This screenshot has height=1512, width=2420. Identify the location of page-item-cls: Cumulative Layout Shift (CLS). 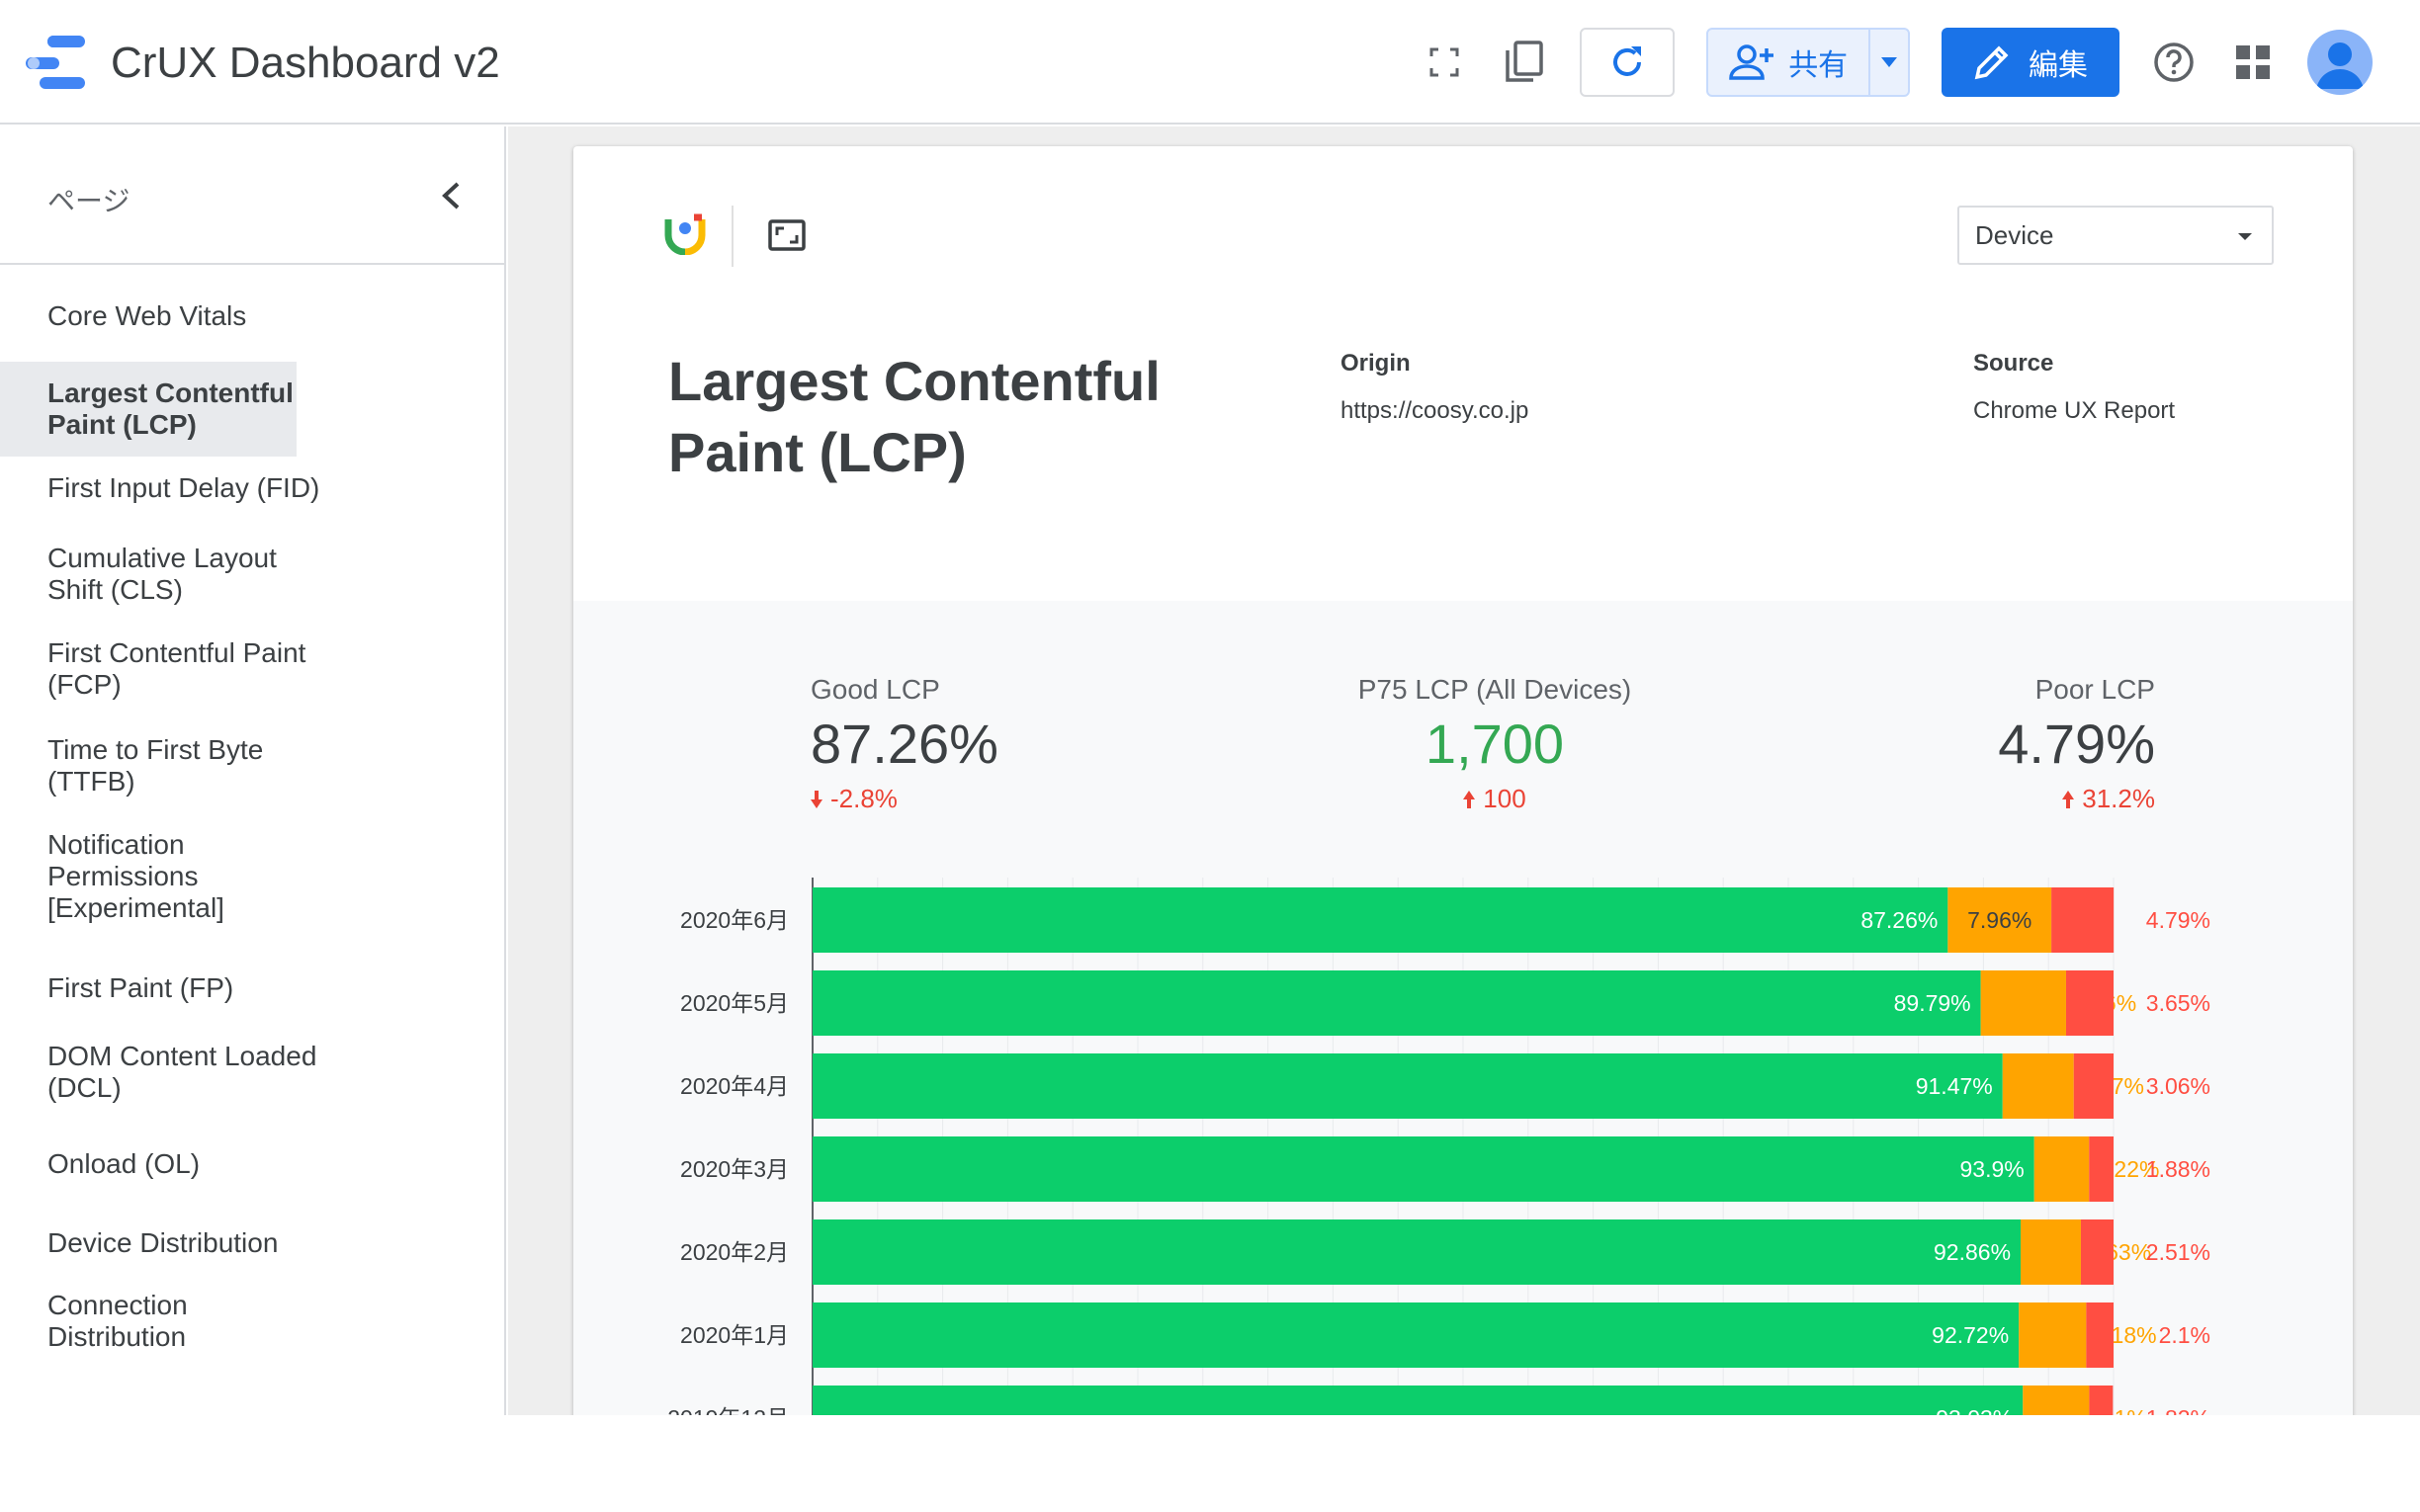
(252, 574).